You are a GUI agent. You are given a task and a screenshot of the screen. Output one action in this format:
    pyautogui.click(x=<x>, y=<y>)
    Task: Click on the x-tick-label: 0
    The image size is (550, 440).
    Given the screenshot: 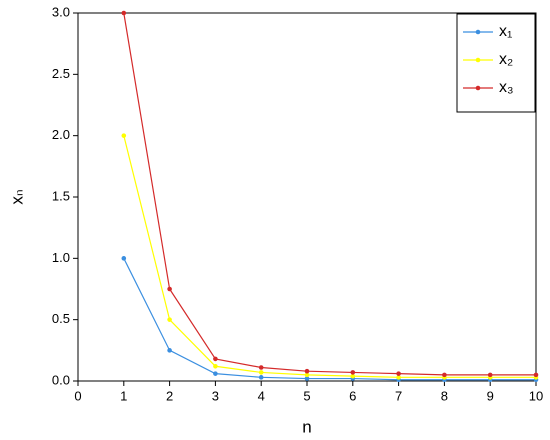 What is the action you would take?
    pyautogui.click(x=77, y=395)
    